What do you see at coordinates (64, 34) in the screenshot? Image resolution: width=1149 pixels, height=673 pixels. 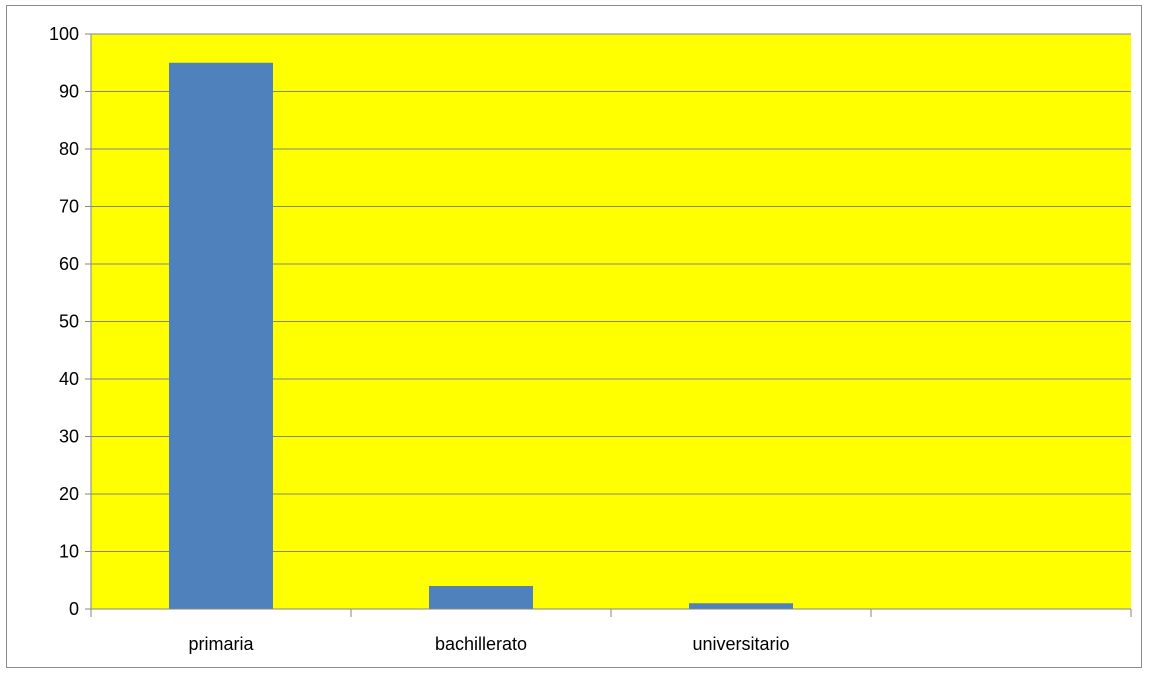 I see `y-tick-label: 100` at bounding box center [64, 34].